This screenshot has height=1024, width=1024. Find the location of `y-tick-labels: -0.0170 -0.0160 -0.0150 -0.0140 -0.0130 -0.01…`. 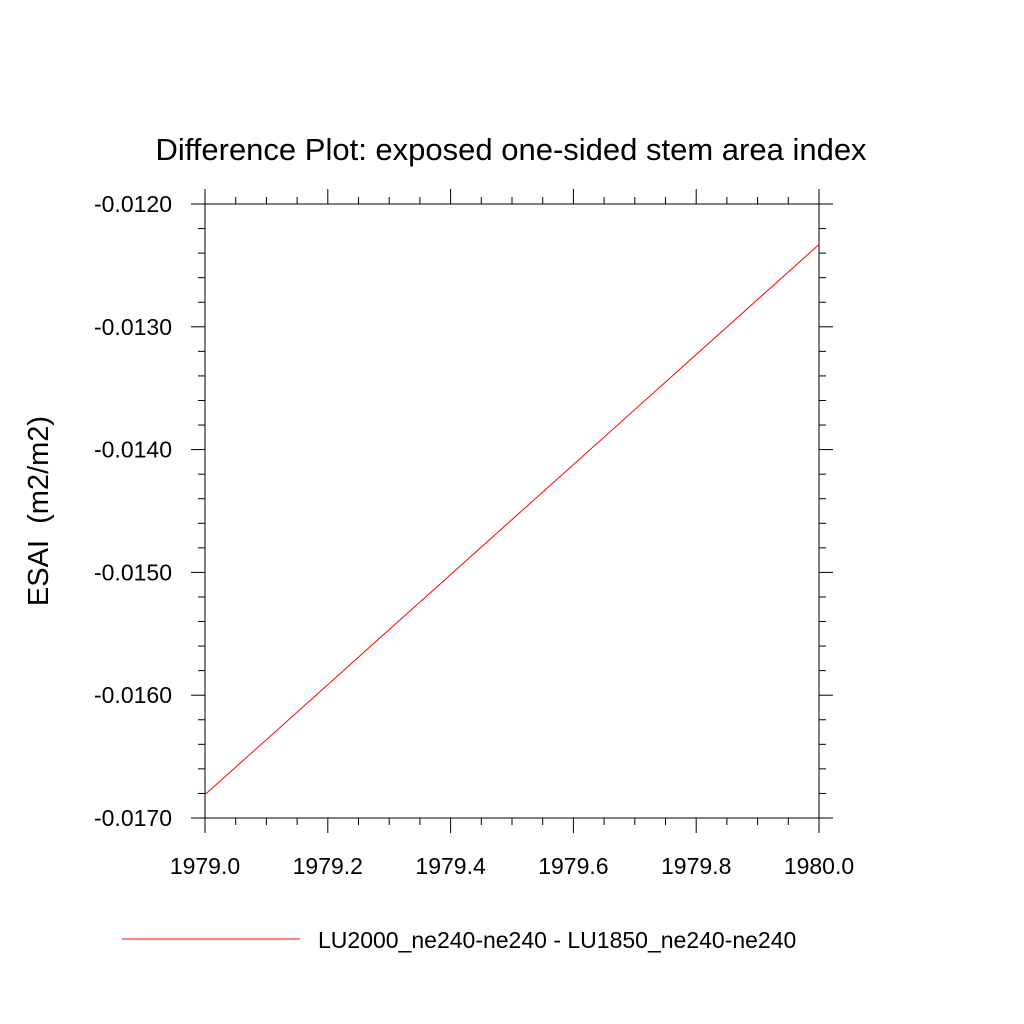

y-tick-labels: -0.0170 -0.0160 -0.0150 -0.0140 -0.0130 -0.01… is located at coordinates (133, 511).